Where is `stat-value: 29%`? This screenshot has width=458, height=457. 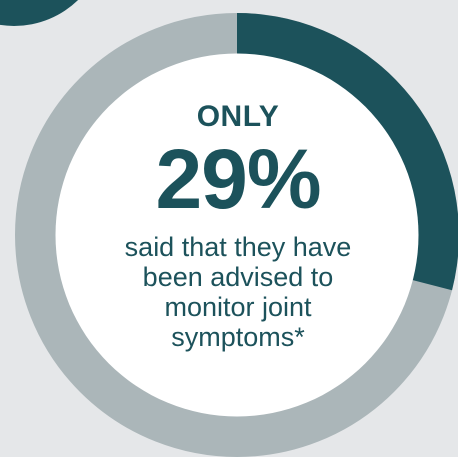
stat-value: 29% is located at coordinates (238, 179).